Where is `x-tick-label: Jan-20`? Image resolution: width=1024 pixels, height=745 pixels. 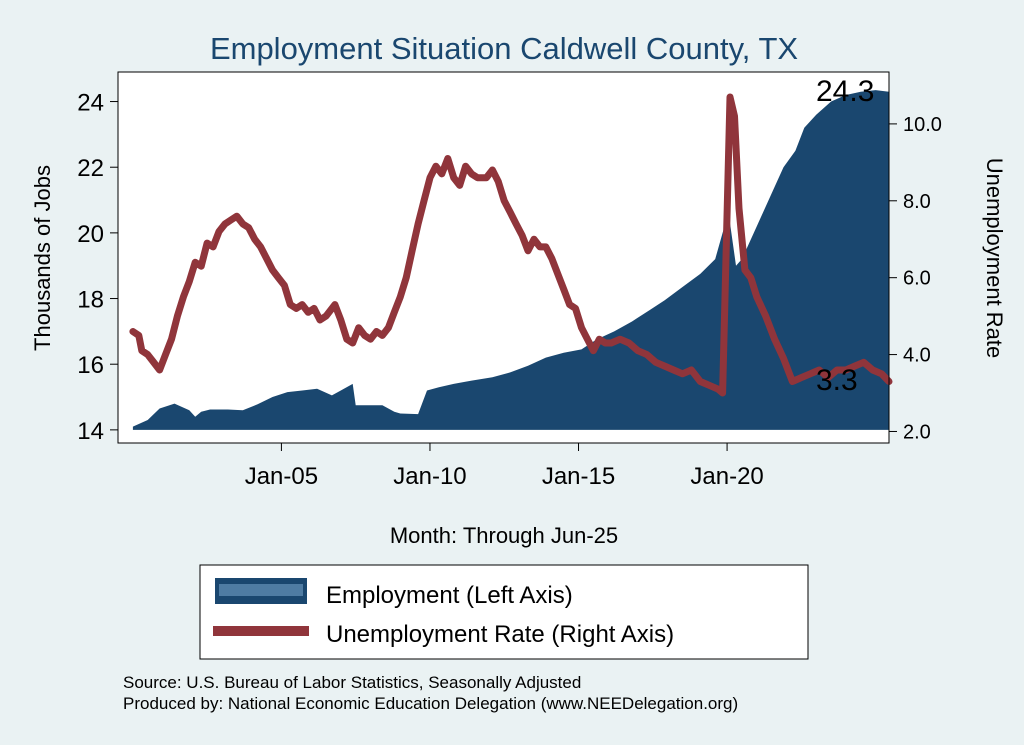
x-tick-label: Jan-20 is located at coordinates (726, 476).